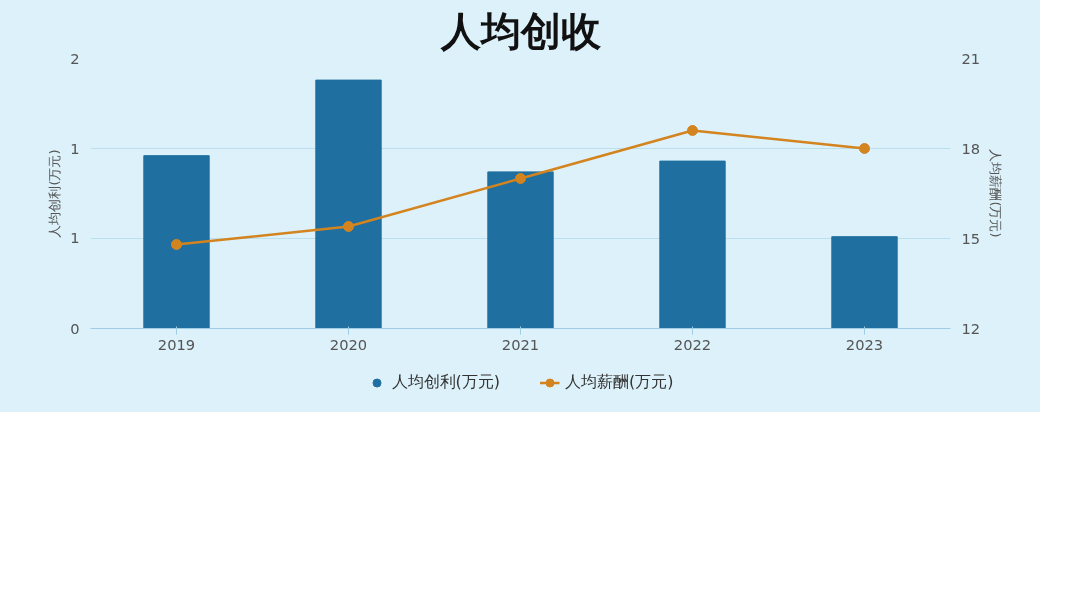  I want to click on x-tick-label: 2023, so click(864, 344).